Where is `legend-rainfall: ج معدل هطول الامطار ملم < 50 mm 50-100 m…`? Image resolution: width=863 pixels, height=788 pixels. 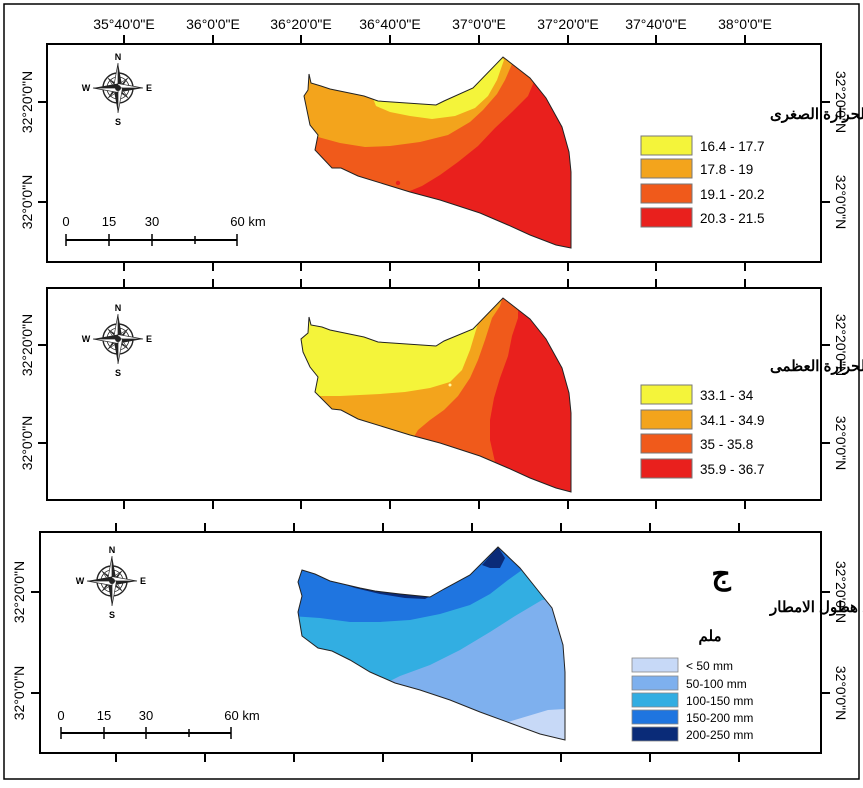
legend-rainfall: ج معدل هطول الامطار ملم < 50 mm 50-100 m… is located at coordinates (747, 650).